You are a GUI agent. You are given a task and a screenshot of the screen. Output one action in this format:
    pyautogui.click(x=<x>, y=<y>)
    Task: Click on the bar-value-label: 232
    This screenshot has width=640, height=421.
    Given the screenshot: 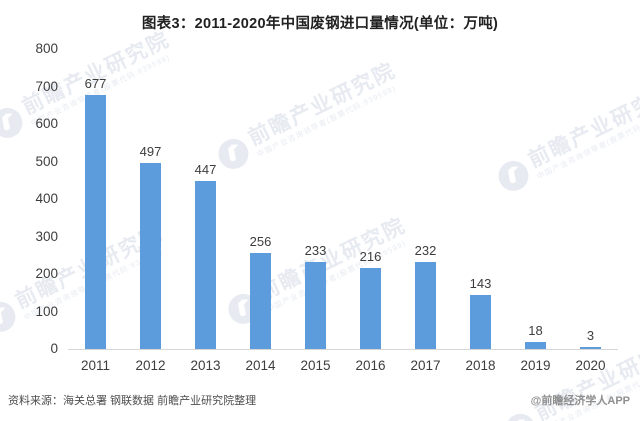 What is the action you would take?
    pyautogui.click(x=425, y=250)
    